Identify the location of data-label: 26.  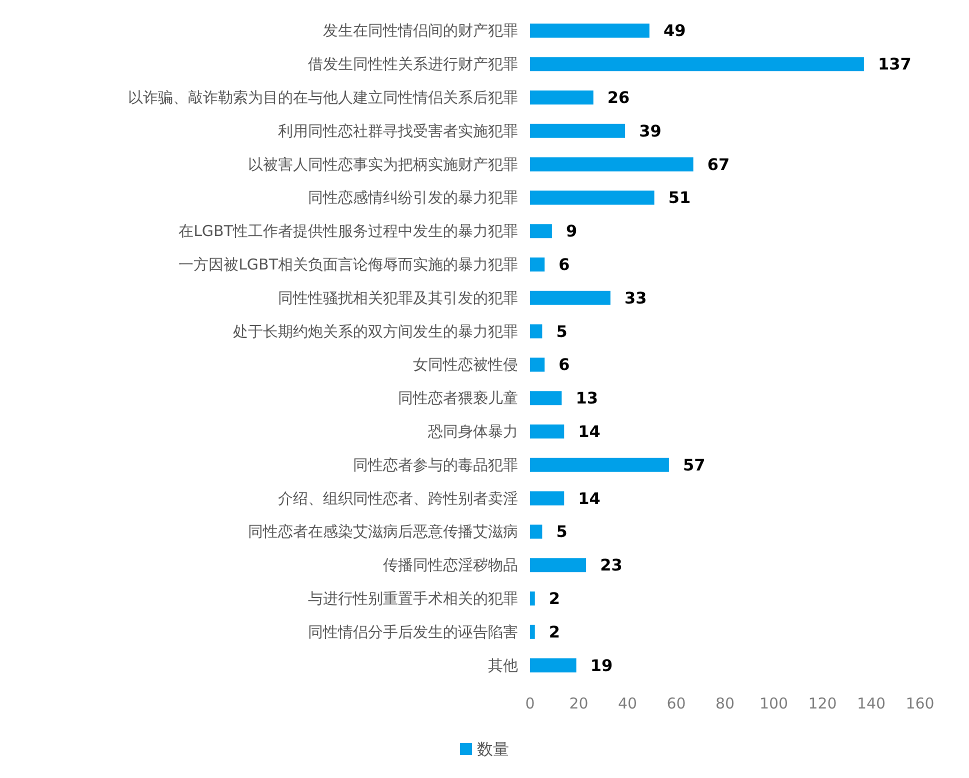
(618, 97).